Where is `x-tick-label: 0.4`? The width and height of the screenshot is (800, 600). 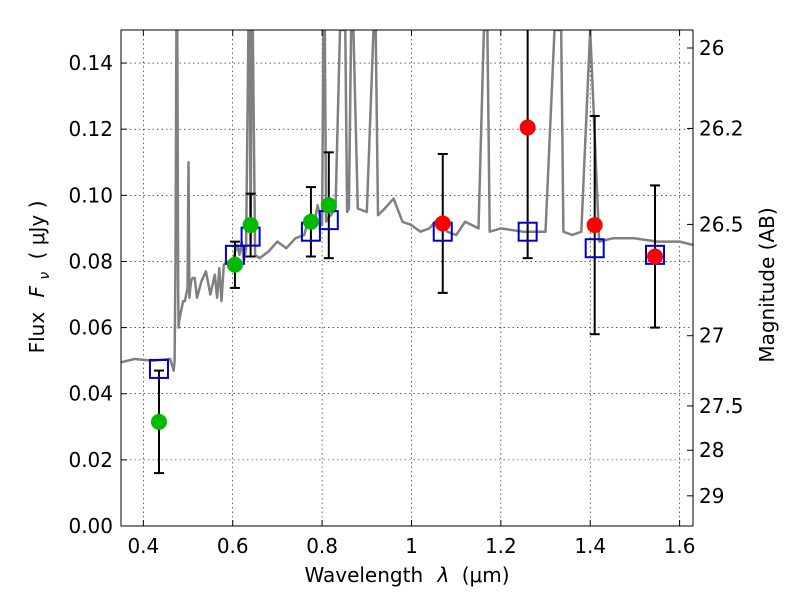
x-tick-label: 0.4 is located at coordinates (143, 546).